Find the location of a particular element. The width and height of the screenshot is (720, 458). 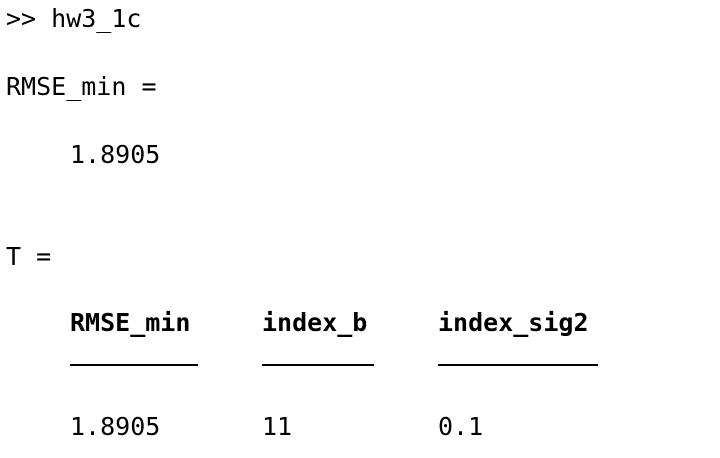

table-header-index-b: index_b is located at coordinates (315, 322).